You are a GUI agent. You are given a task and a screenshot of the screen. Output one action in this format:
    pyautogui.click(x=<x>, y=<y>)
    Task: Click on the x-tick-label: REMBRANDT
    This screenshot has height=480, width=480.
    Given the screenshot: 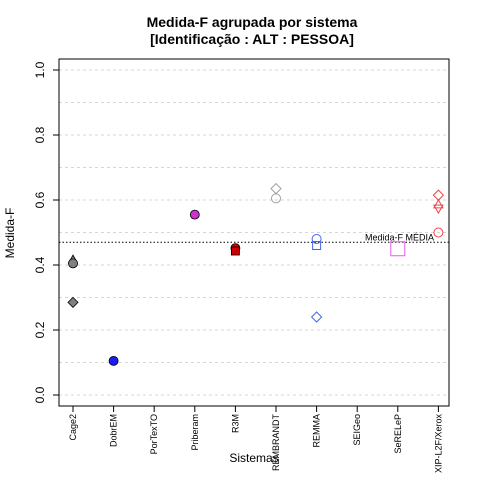 What is the action you would take?
    pyautogui.click(x=276, y=443)
    